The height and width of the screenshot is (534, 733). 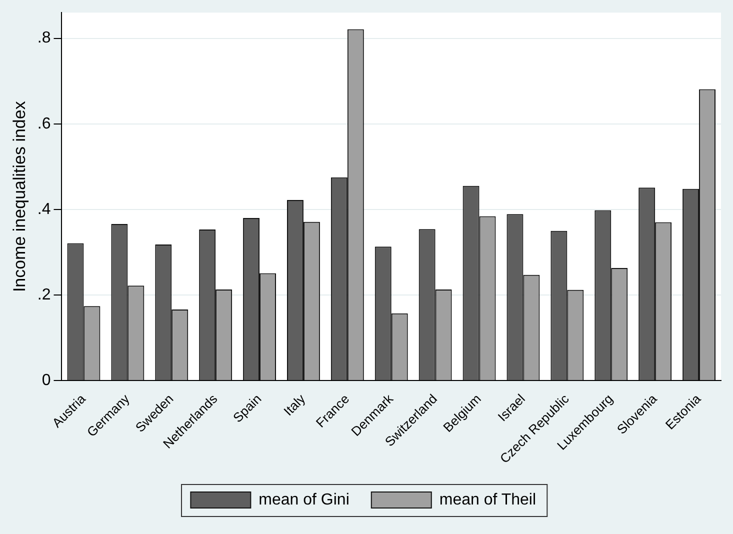 I want to click on y-tick-label: 0, so click(x=46, y=380).